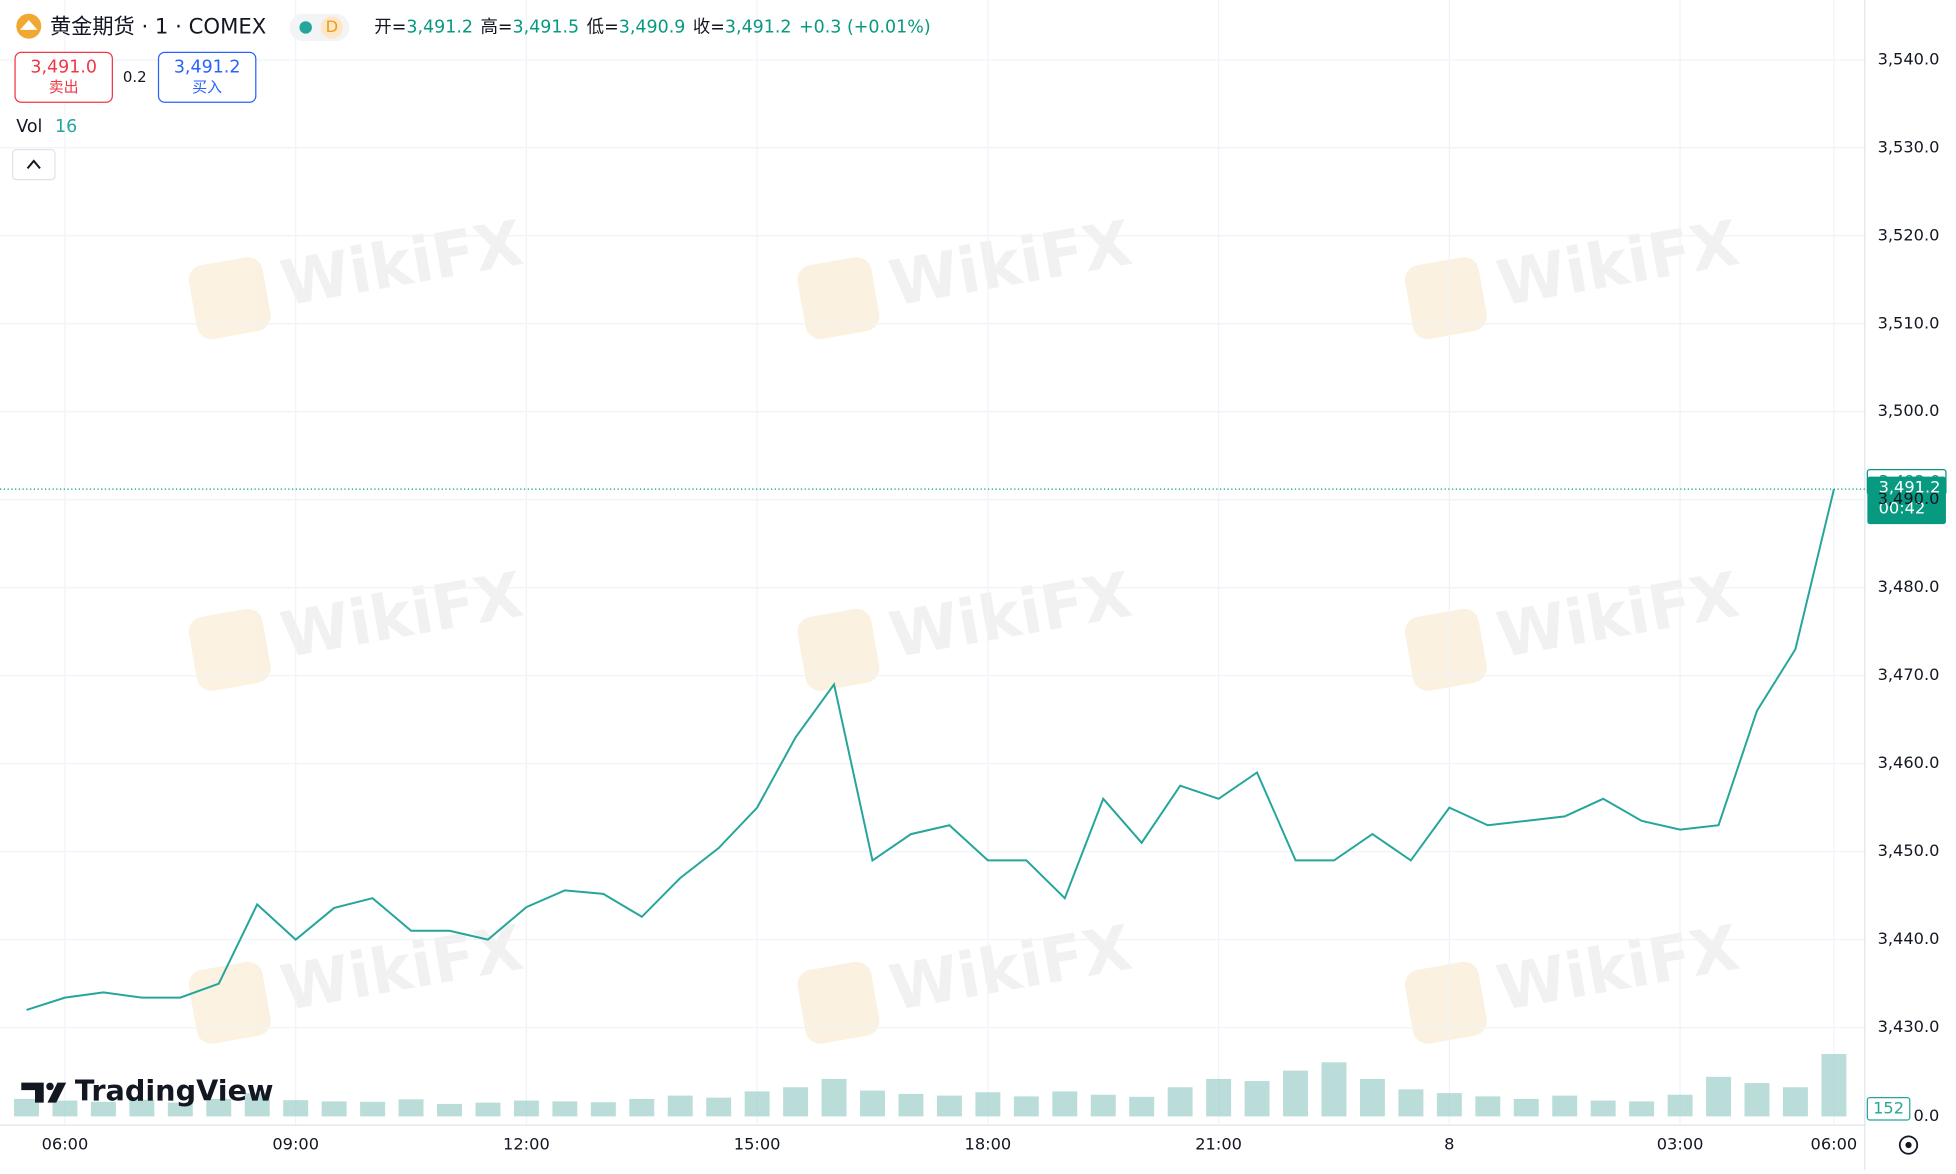 The image size is (1956, 1174). I want to click on x-tick-label: 03:00, so click(1680, 1144).